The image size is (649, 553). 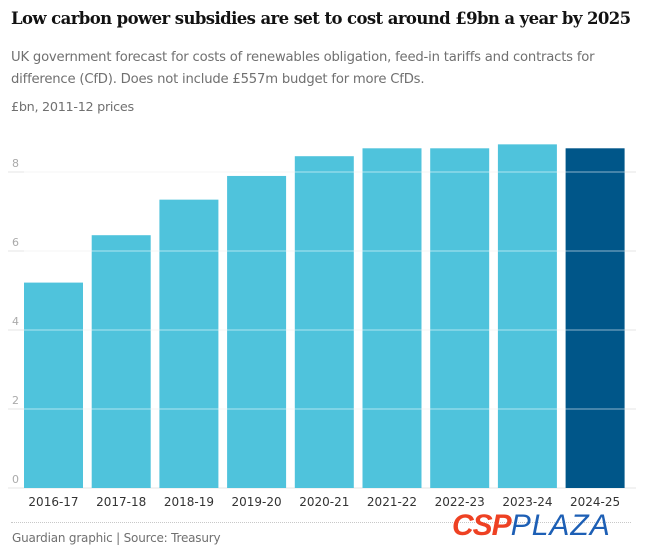 I want to click on y-tick-label: 2, so click(x=15, y=400).